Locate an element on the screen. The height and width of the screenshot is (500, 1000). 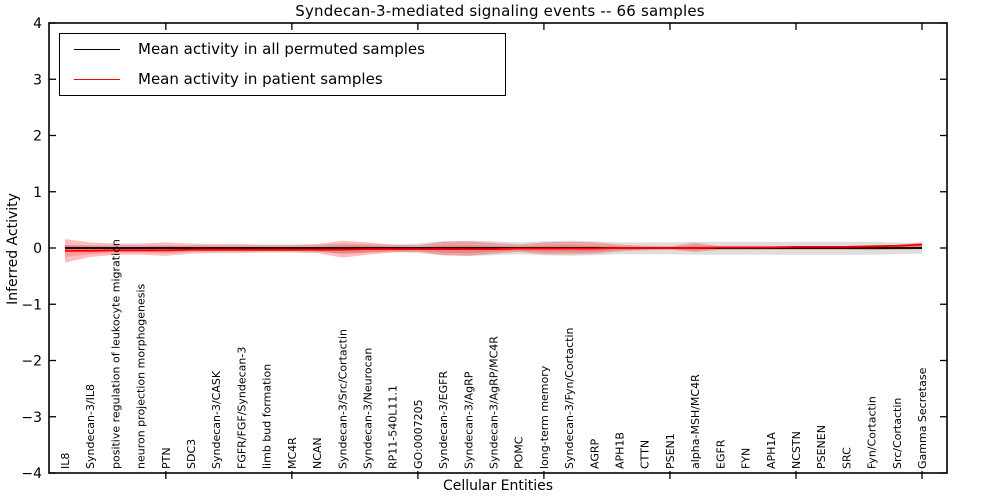
y-tick-label: −2 is located at coordinates (31, 362).